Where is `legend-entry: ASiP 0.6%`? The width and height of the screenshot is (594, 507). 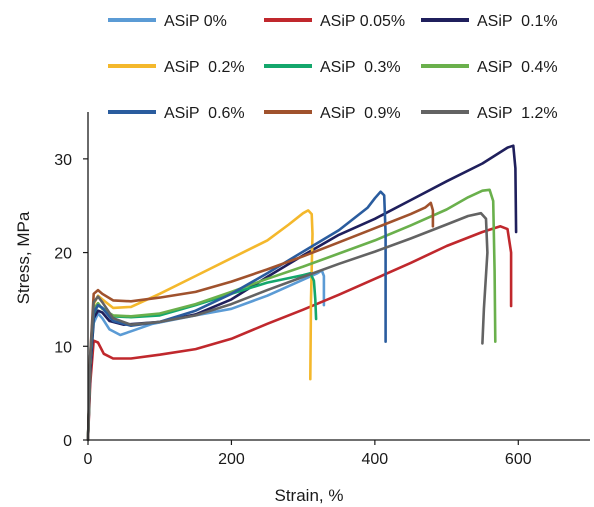
legend-entry: ASiP 0.6% is located at coordinates (176, 113).